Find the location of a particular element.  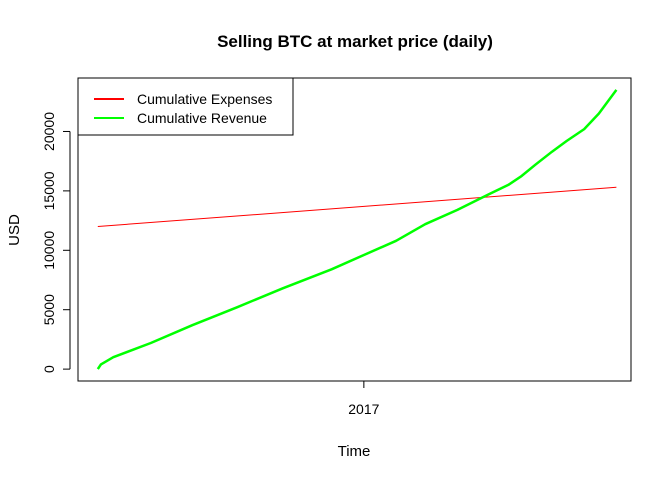

legend-box is located at coordinates (185, 106).